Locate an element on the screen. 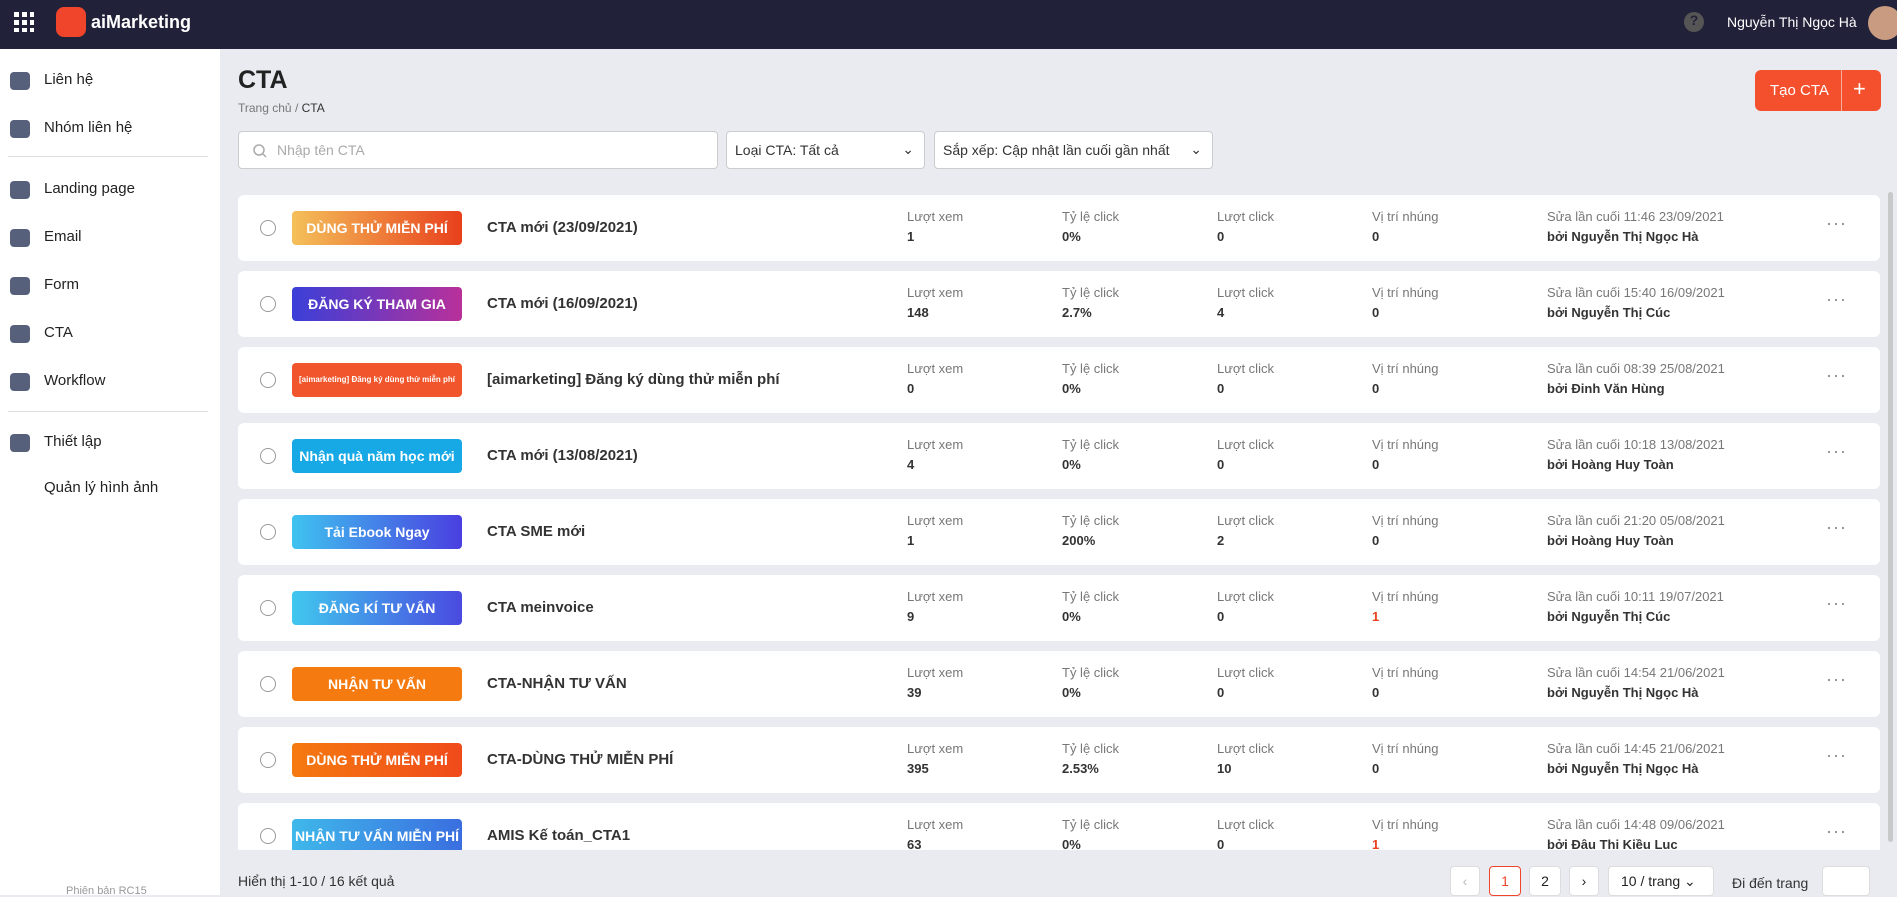 This screenshot has width=1897, height=897. metric-embeds: 0 is located at coordinates (1376, 464).